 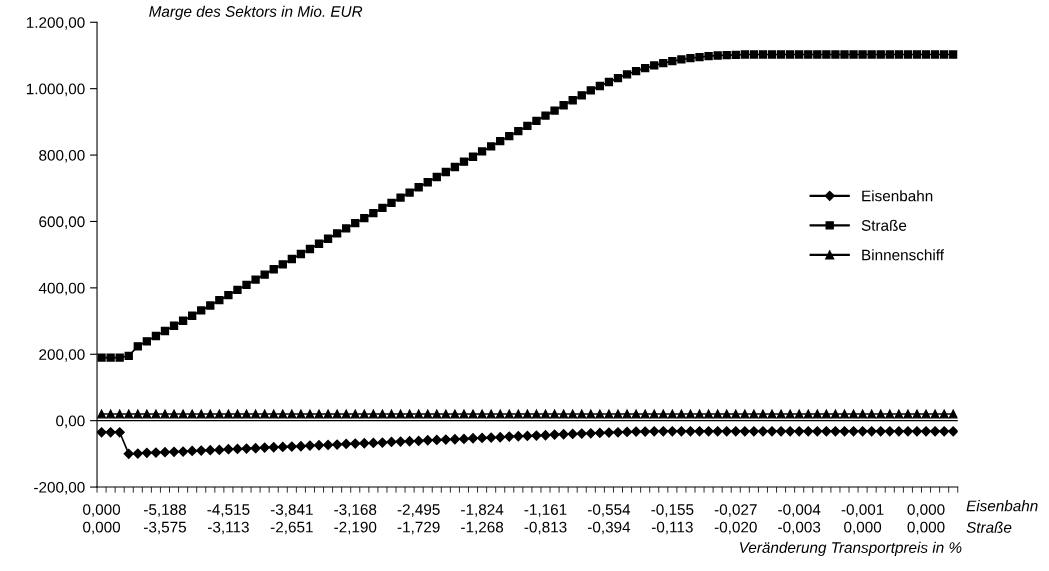 I want to click on y-tick-label: 1.200,00, so click(x=55, y=23).